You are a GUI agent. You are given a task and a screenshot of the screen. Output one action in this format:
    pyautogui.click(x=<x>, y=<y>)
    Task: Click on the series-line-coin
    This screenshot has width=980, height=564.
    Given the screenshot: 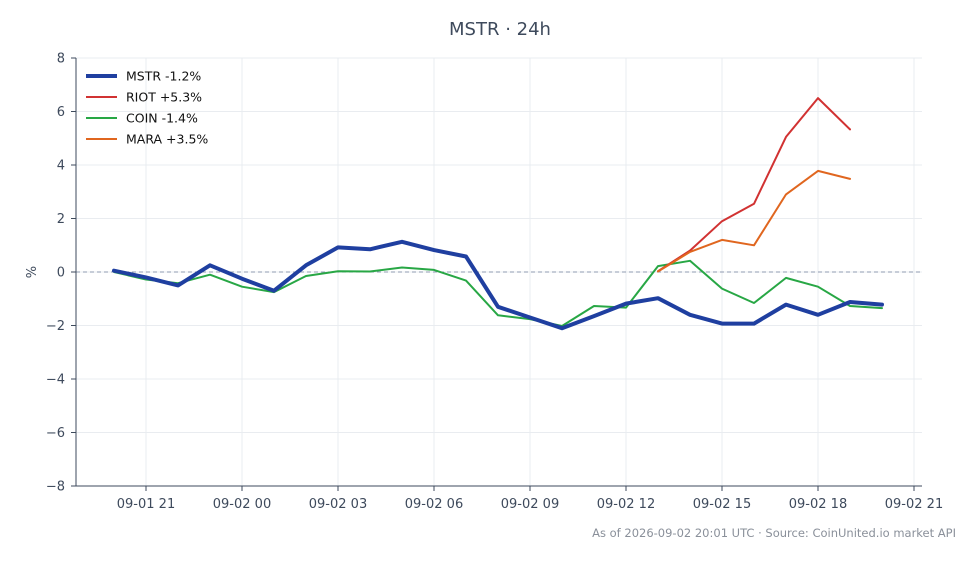 What is the action you would take?
    pyautogui.click(x=498, y=293)
    